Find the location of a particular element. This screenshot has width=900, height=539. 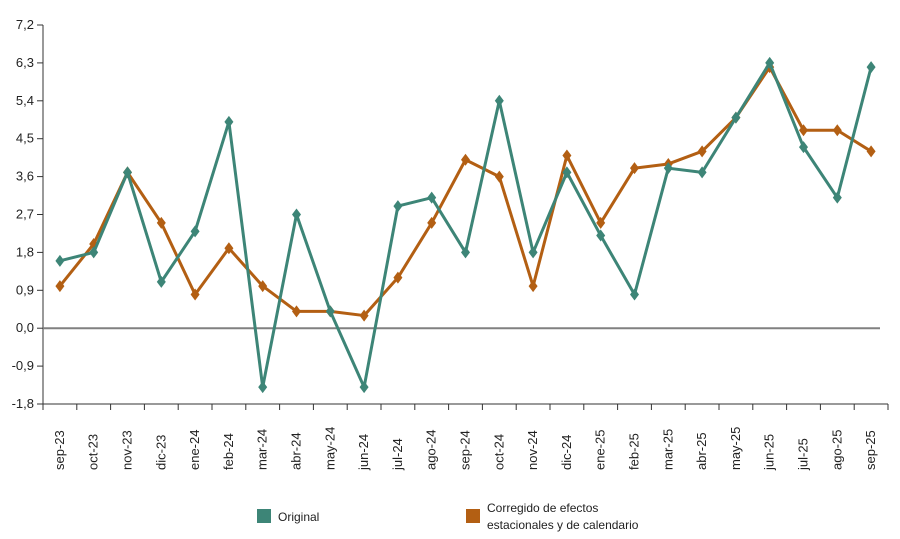

x-tick-label: ago-25 is located at coordinates (836, 450).